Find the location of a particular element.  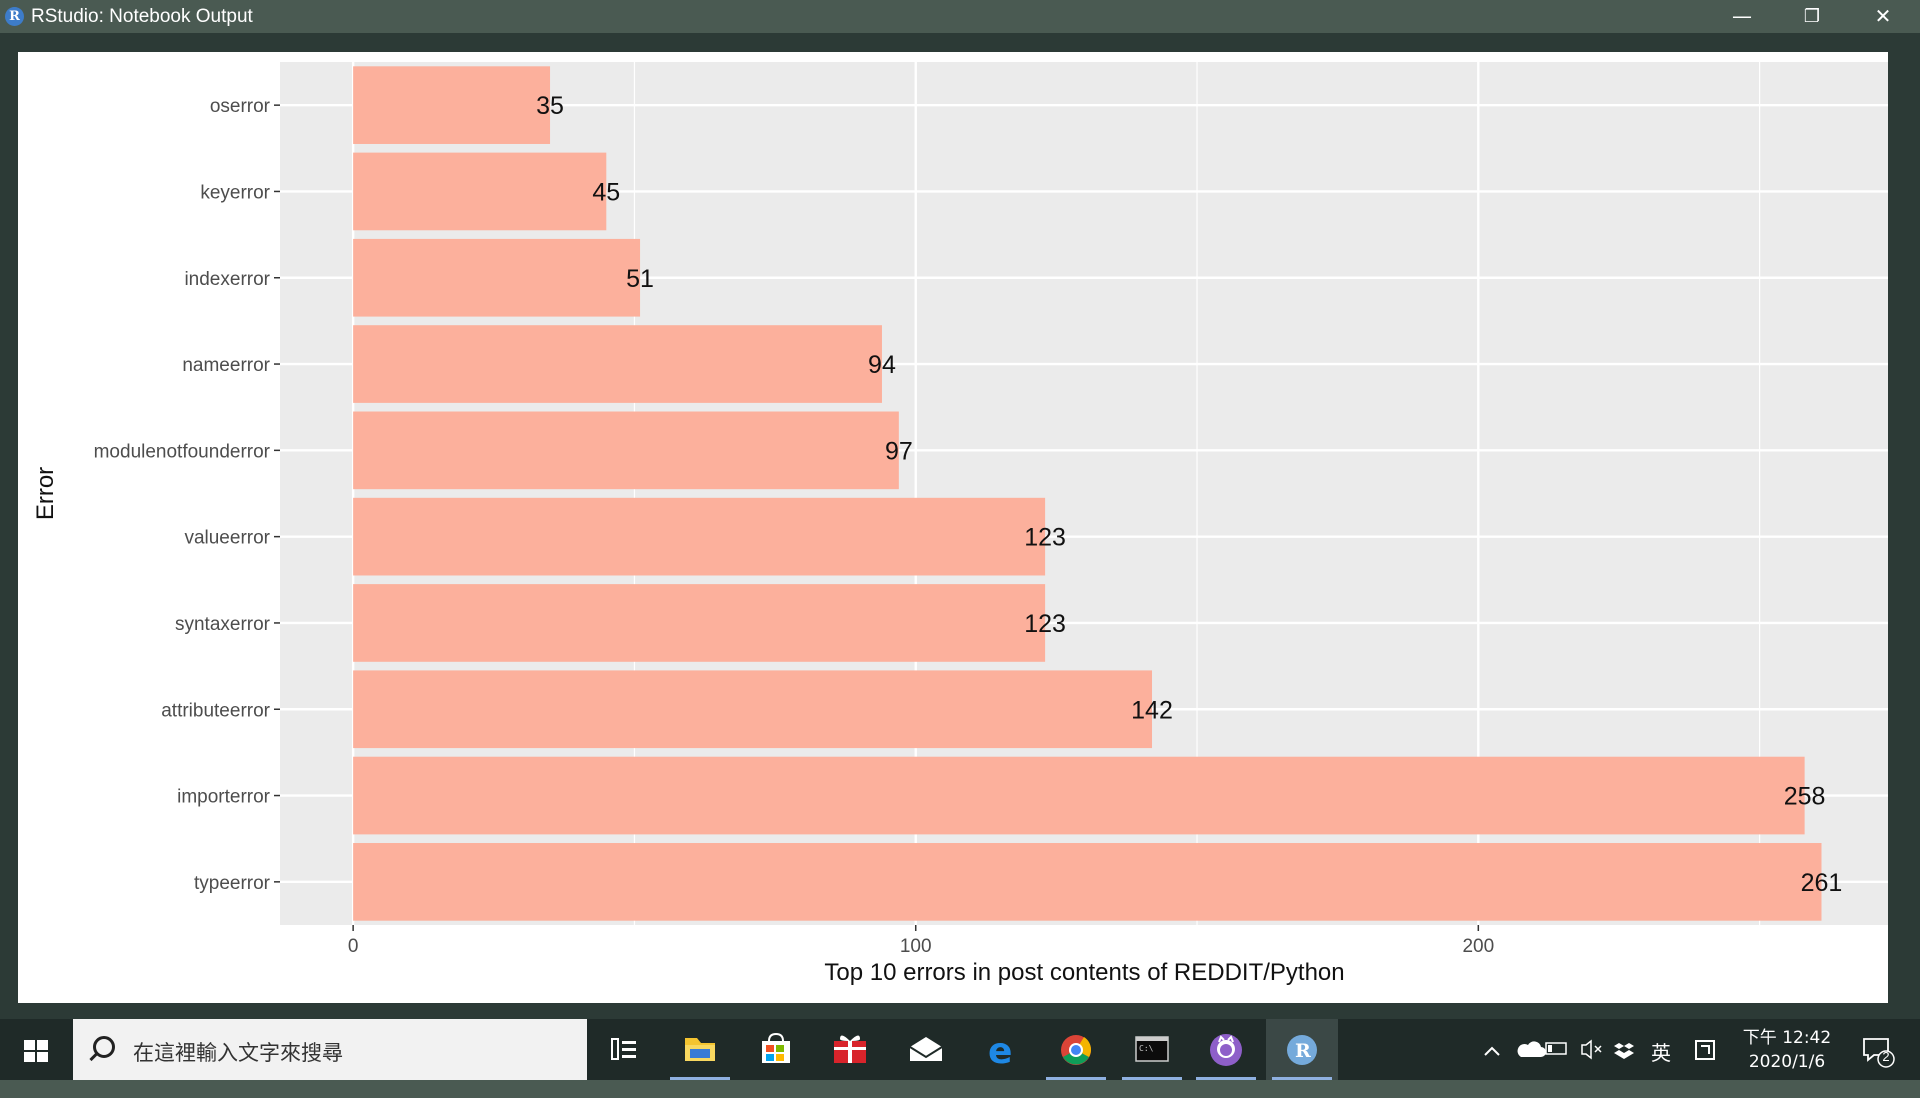

taskbar: 在這裡輸入文字來搜尋 e C:\ R is located at coordinates (960, 1049).